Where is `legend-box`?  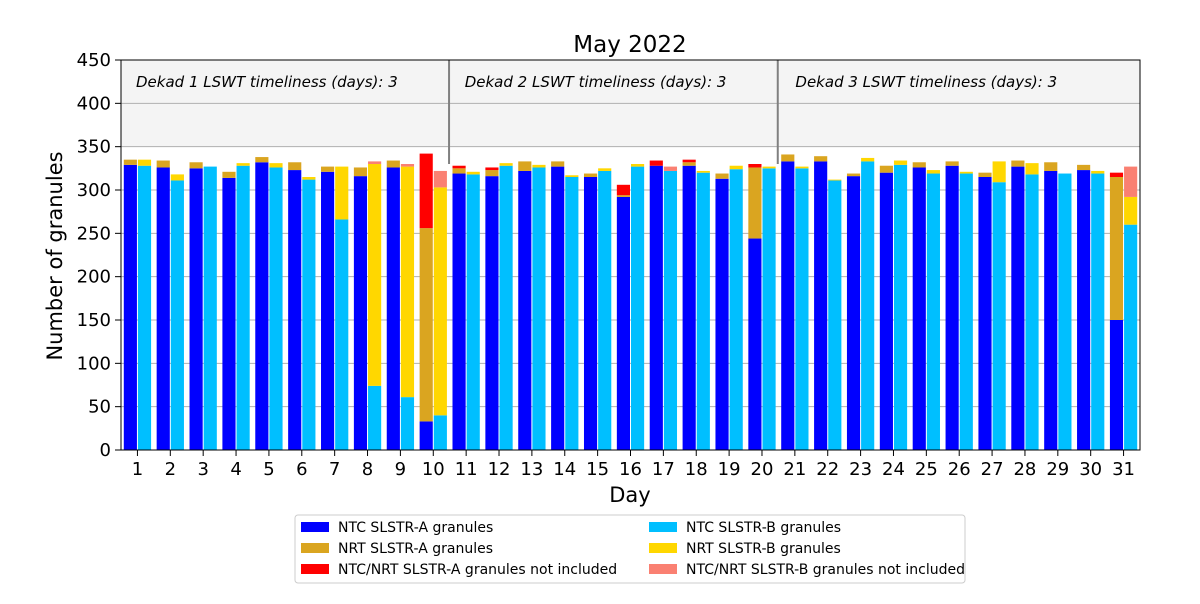
legend-box is located at coordinates (630, 549).